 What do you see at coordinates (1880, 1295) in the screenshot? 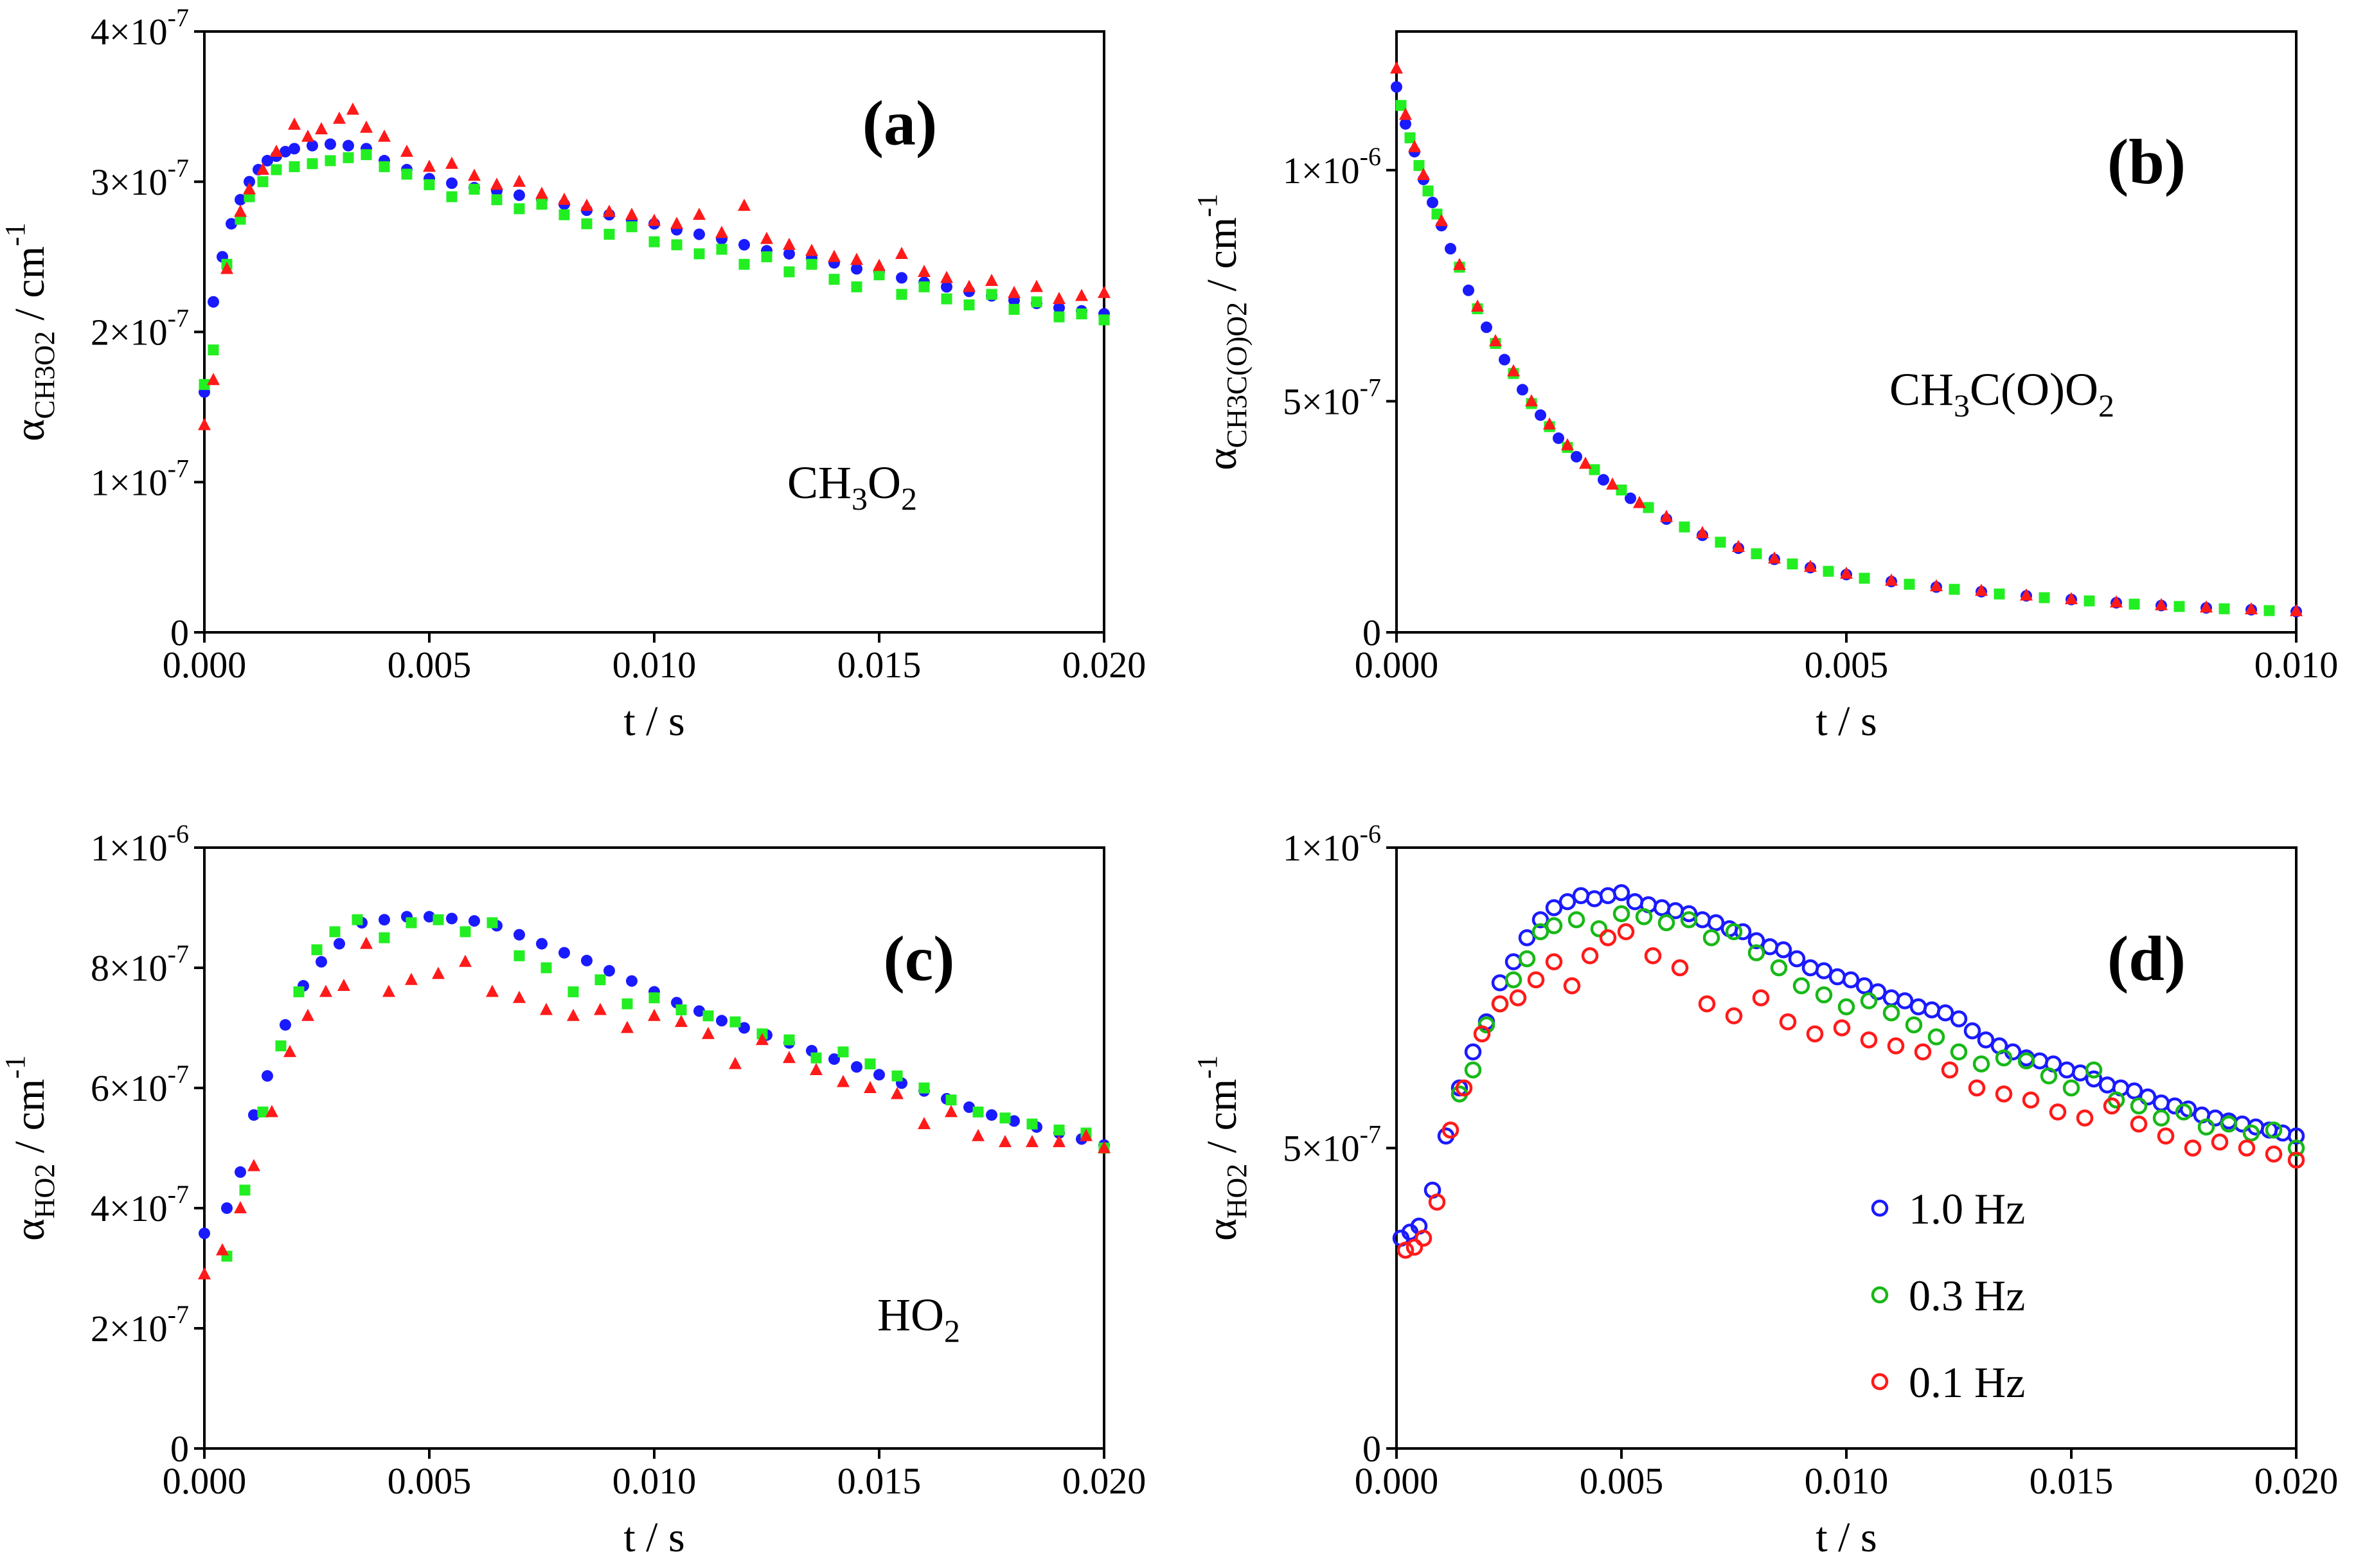
I see `legend-marker` at bounding box center [1880, 1295].